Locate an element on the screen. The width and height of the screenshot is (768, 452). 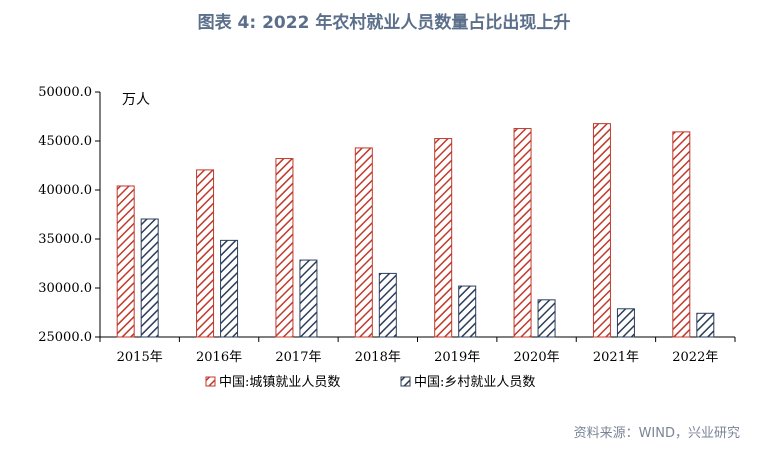
x-tick-label: 2019年 is located at coordinates (457, 357).